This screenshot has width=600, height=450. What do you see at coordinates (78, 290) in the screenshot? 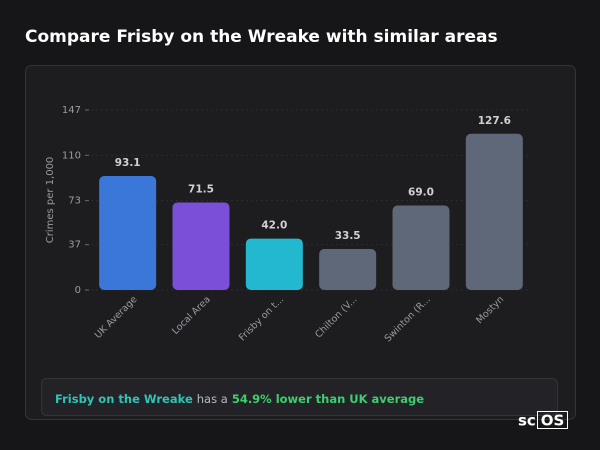
I see `y-tick-label: 0` at bounding box center [78, 290].